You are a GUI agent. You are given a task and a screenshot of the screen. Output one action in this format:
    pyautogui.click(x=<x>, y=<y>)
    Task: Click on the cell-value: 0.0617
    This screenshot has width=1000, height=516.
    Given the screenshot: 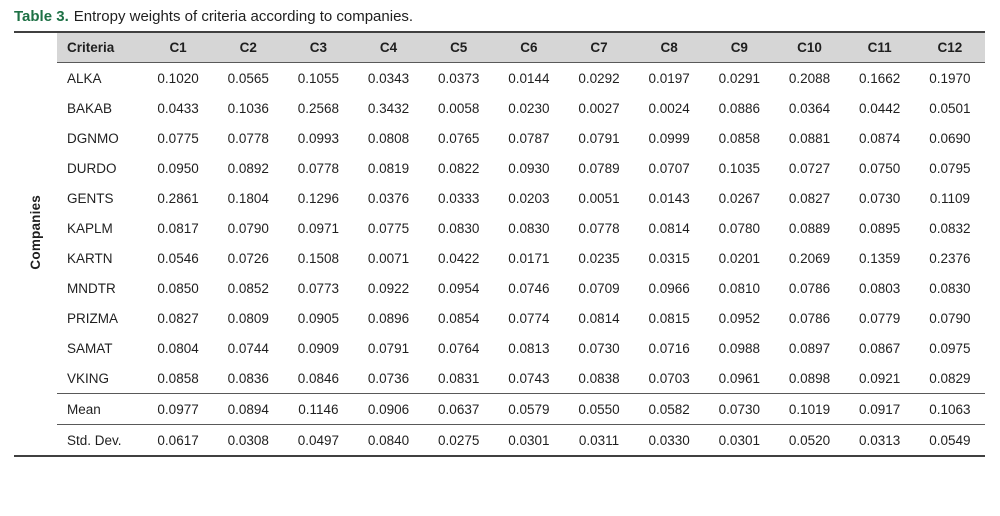 What is the action you would take?
    pyautogui.click(x=178, y=439)
    